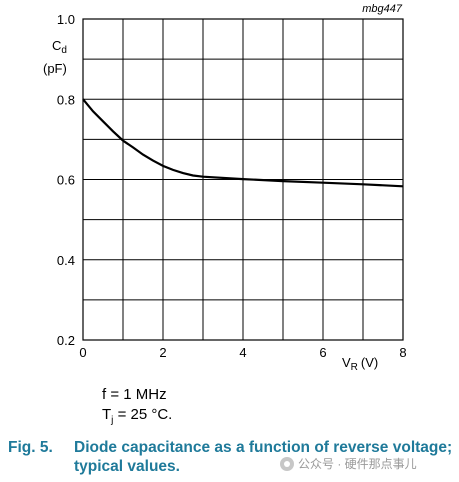 This screenshot has height=482, width=459. I want to click on y-tick-label: 0.8, so click(66, 99).